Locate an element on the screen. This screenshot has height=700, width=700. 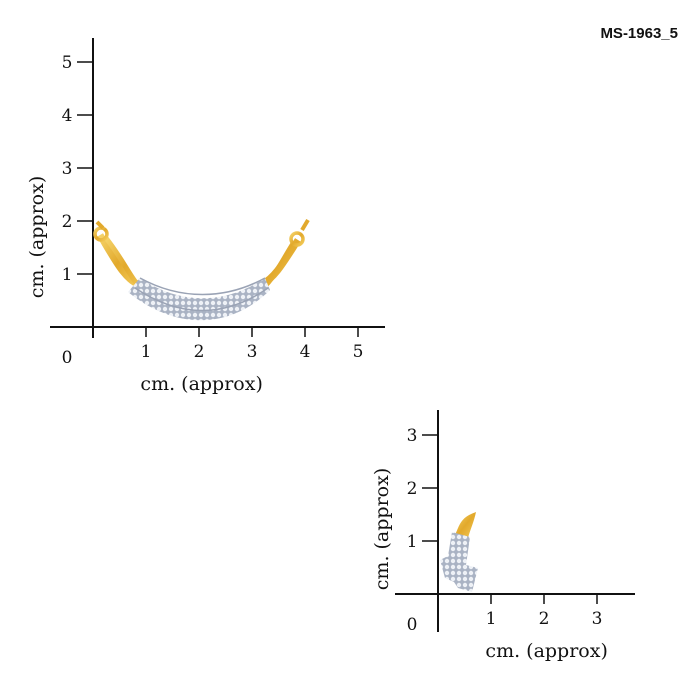
x-tick-label: 4 is located at coordinates (305, 352).